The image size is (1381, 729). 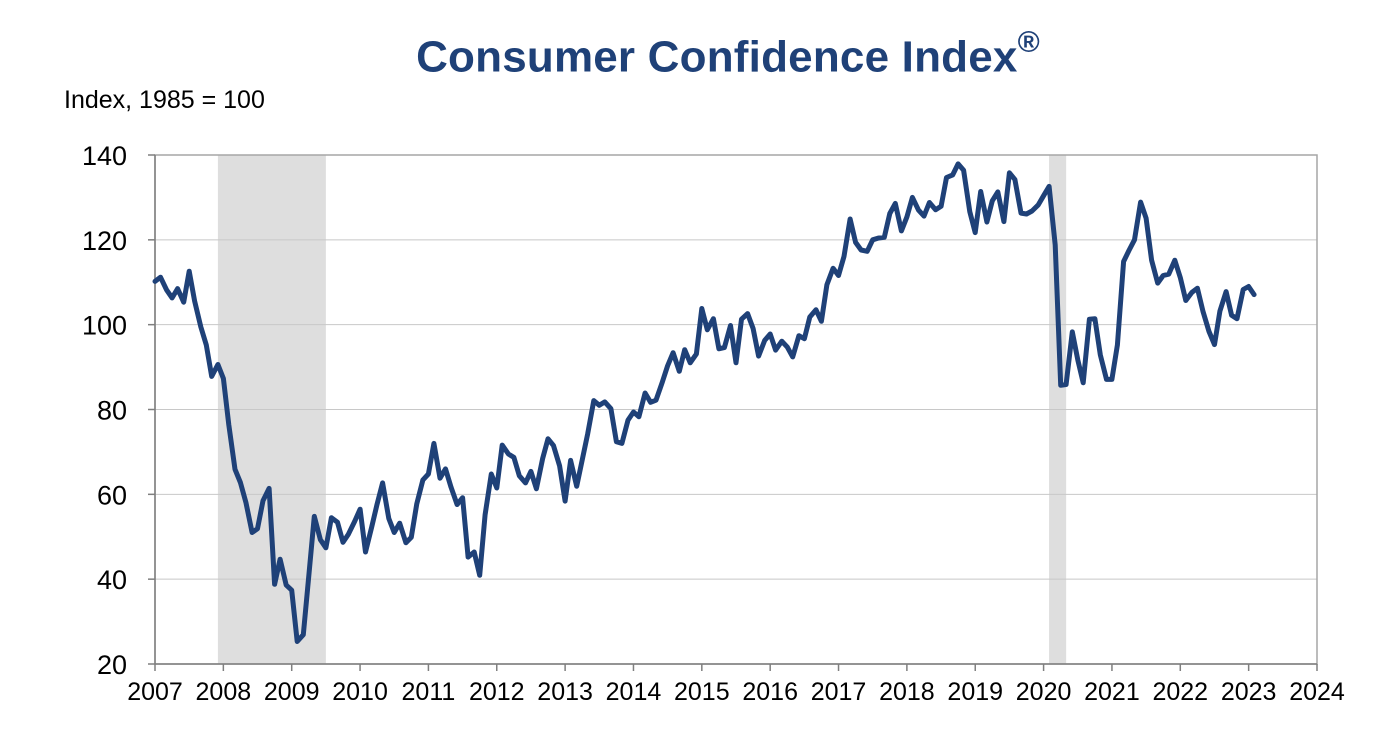 I want to click on x-tick-label-2013: 2013, so click(x=565, y=692).